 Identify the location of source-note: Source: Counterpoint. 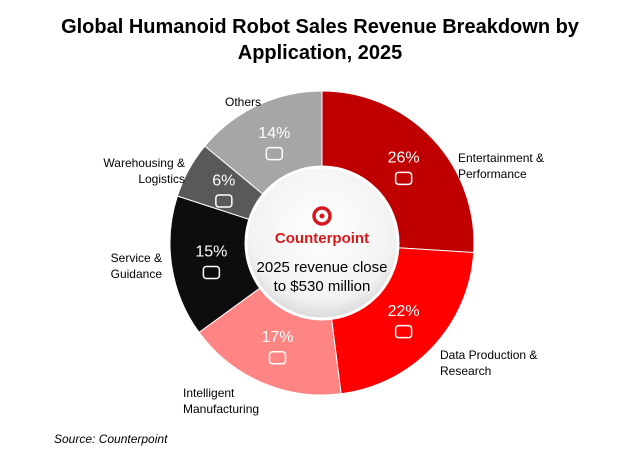
(111, 439).